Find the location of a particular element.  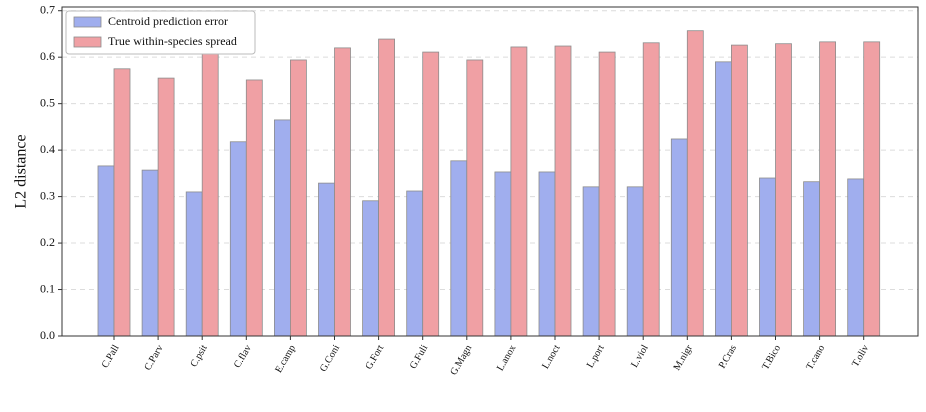

x-tick-label: G.Coni is located at coordinates (330, 358).